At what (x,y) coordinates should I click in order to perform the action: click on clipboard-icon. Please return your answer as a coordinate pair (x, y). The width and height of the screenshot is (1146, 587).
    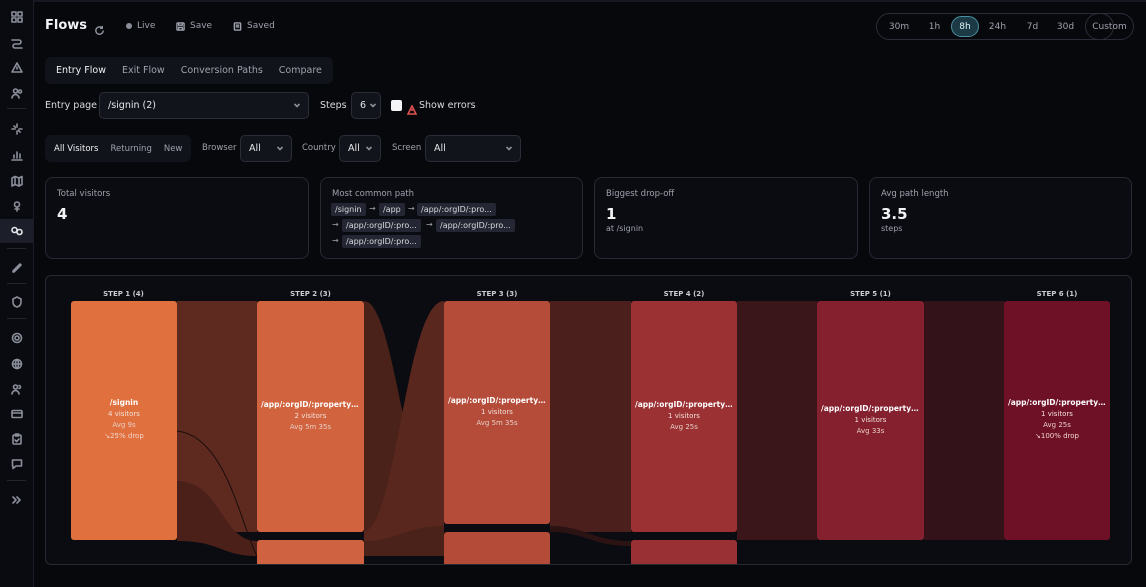
    Looking at the image, I should click on (16, 439).